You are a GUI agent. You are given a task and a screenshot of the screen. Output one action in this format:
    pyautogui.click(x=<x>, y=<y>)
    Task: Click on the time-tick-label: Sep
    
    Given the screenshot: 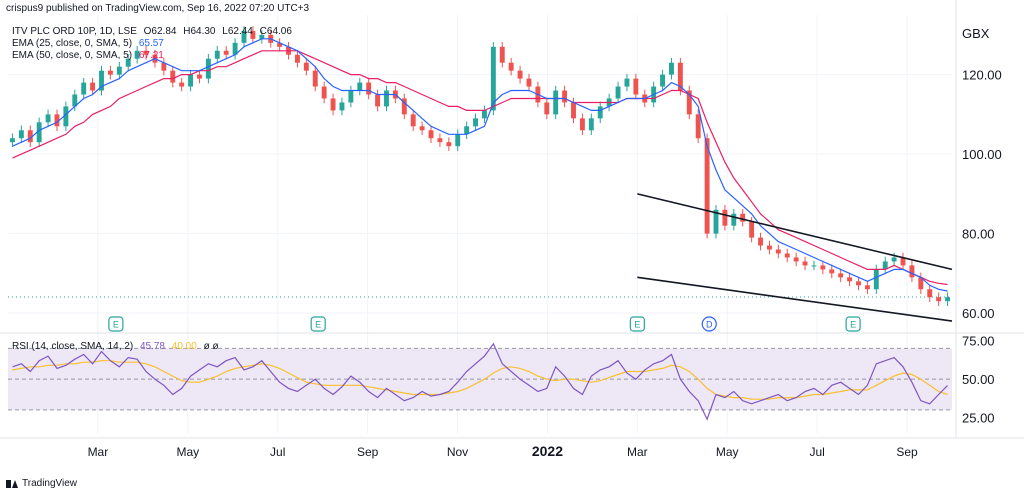 What is the action you would take?
    pyautogui.click(x=368, y=452)
    